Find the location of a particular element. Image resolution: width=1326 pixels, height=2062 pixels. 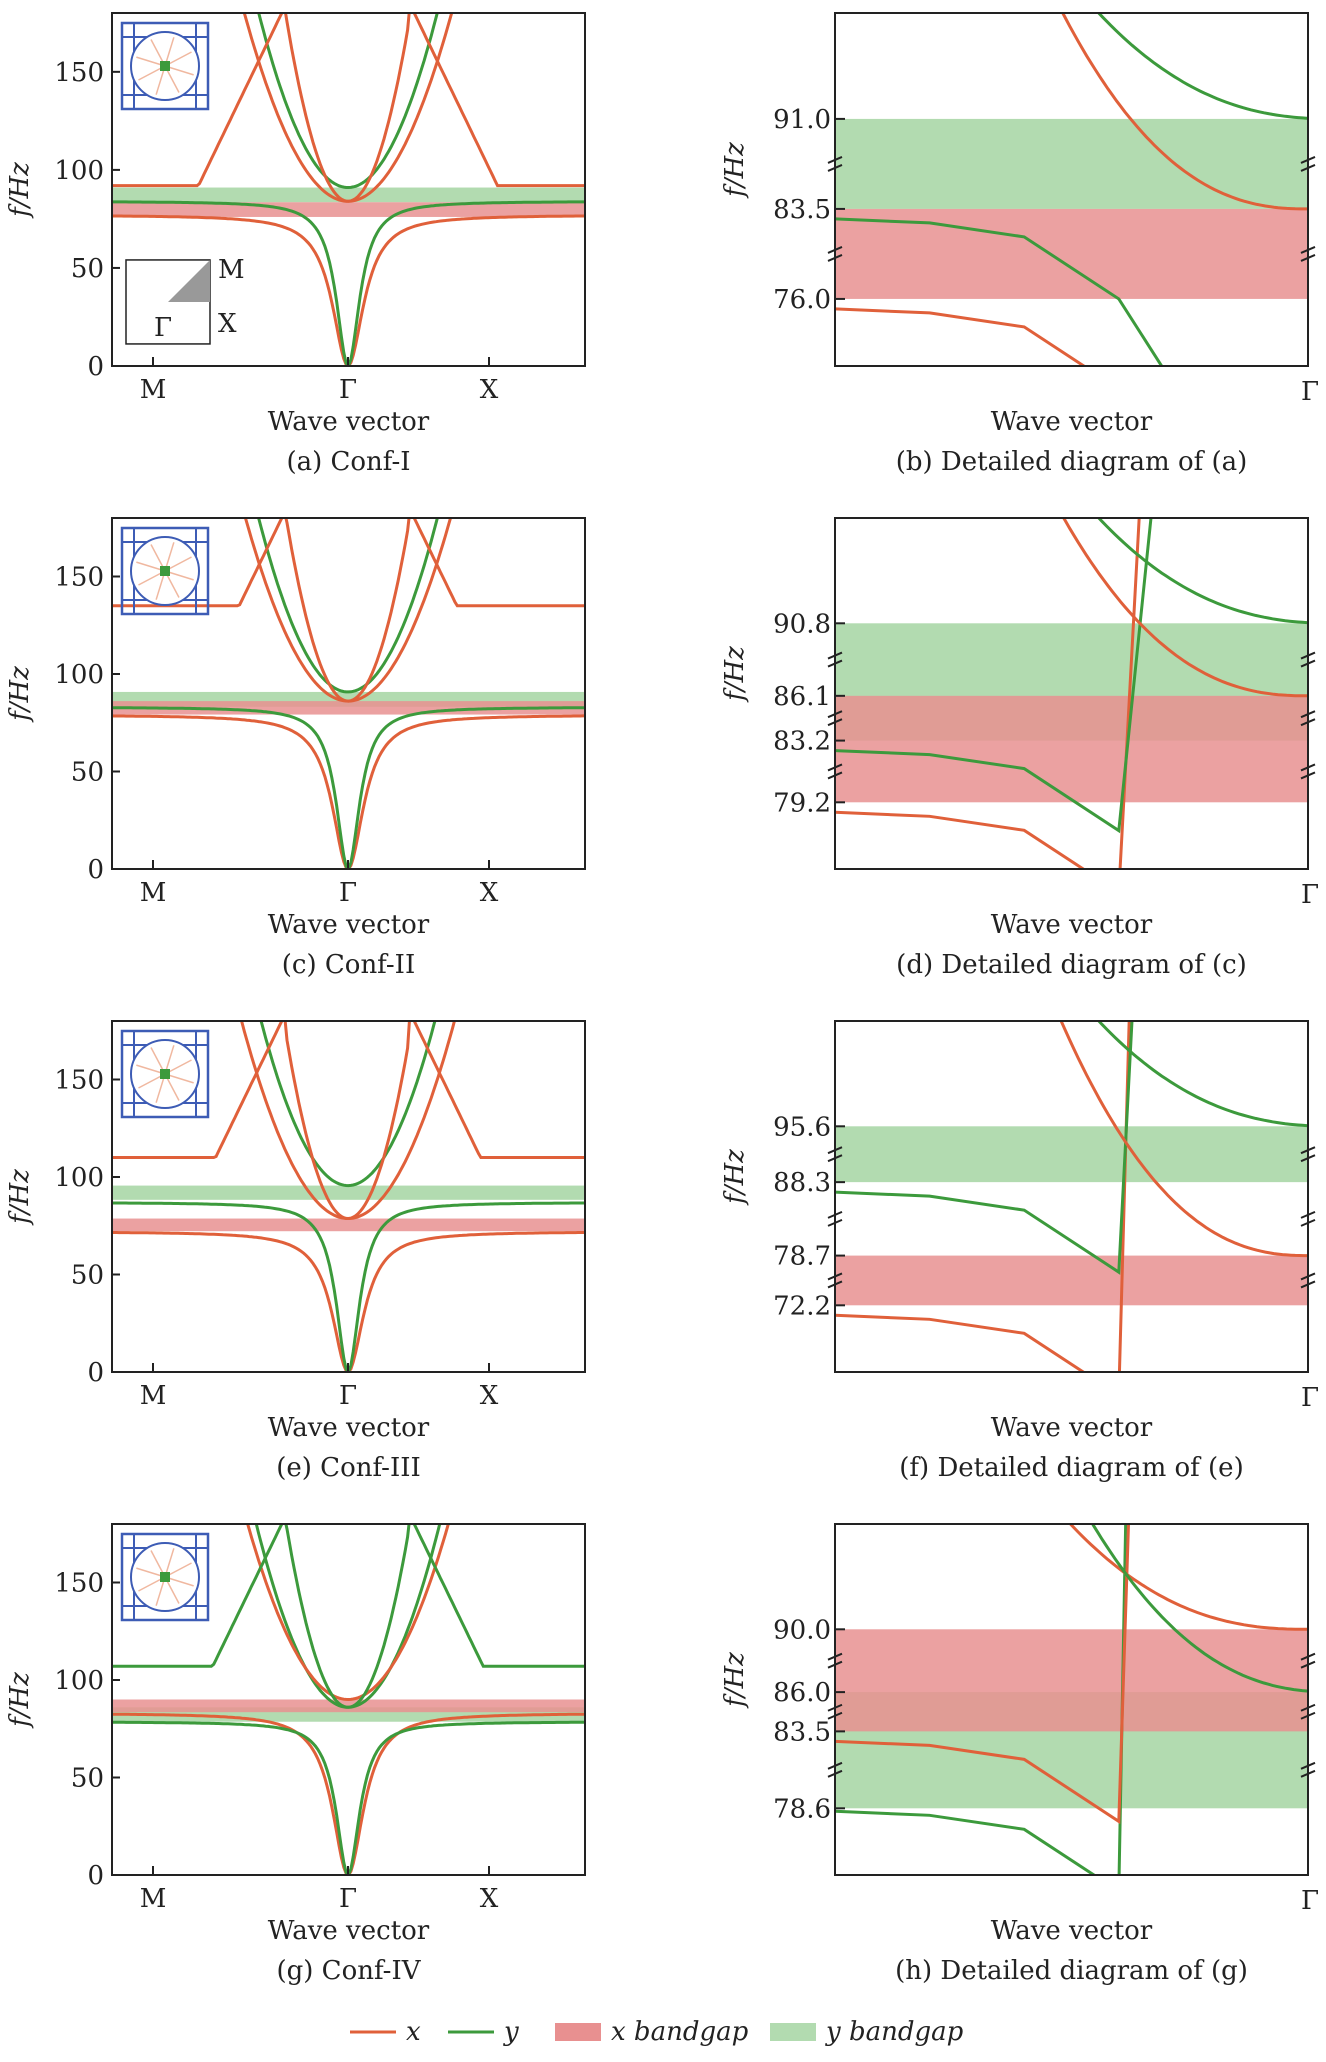

bz-wedge is located at coordinates (189, 280).